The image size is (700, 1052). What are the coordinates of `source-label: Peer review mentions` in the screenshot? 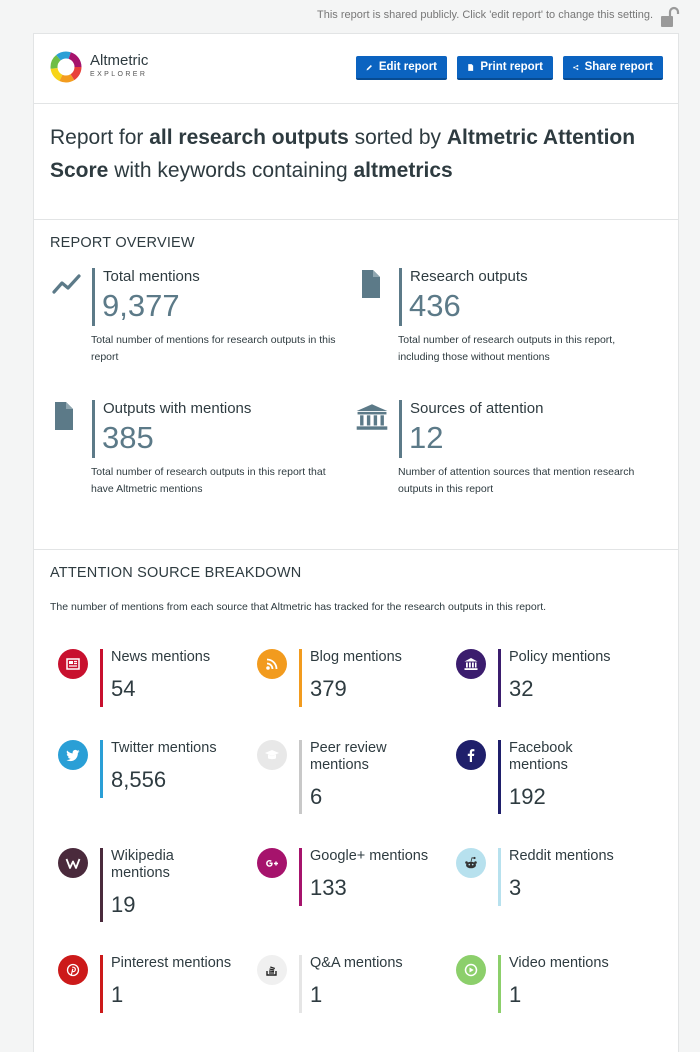 It's located at (348, 756).